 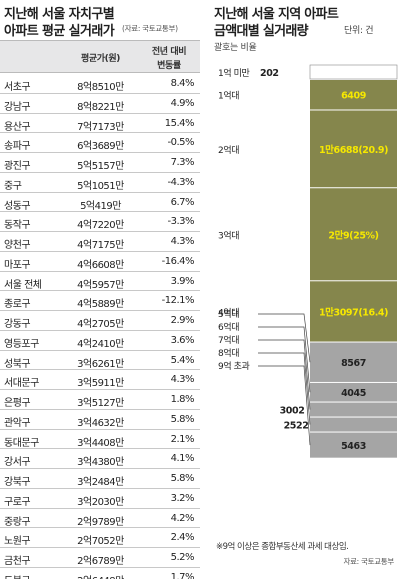 What do you see at coordinates (17, 245) in the screenshot?
I see `district-cell: 양천구` at bounding box center [17, 245].